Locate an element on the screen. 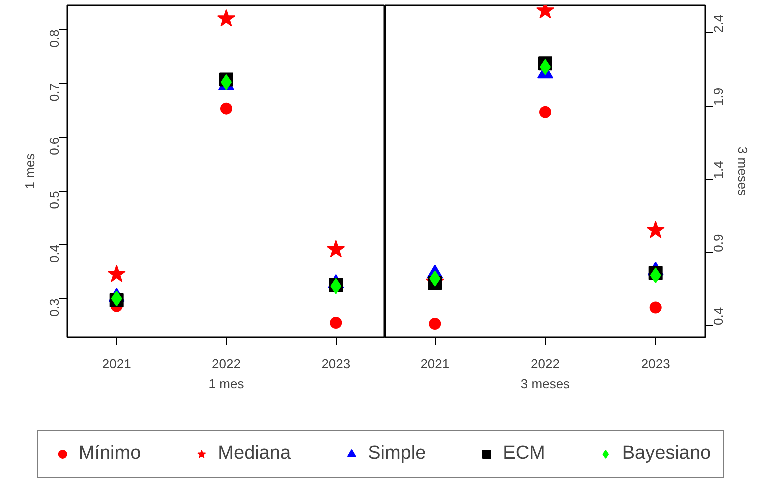 This screenshot has height=486, width=761. y-tick-label: 0.6 is located at coordinates (54, 146).